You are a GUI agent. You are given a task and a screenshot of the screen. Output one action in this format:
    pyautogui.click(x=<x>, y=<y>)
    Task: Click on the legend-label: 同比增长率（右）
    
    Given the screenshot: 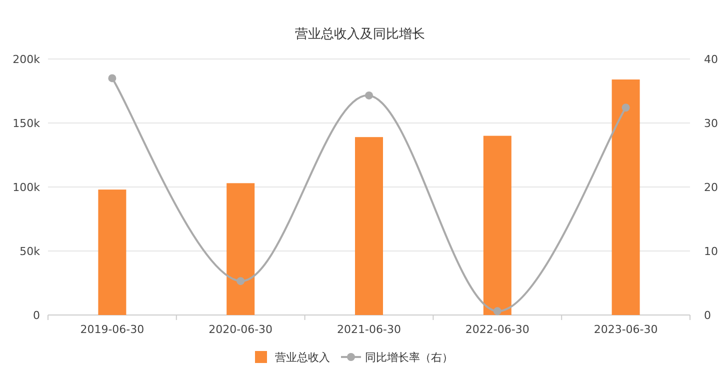 What is the action you would take?
    pyautogui.click(x=409, y=357)
    